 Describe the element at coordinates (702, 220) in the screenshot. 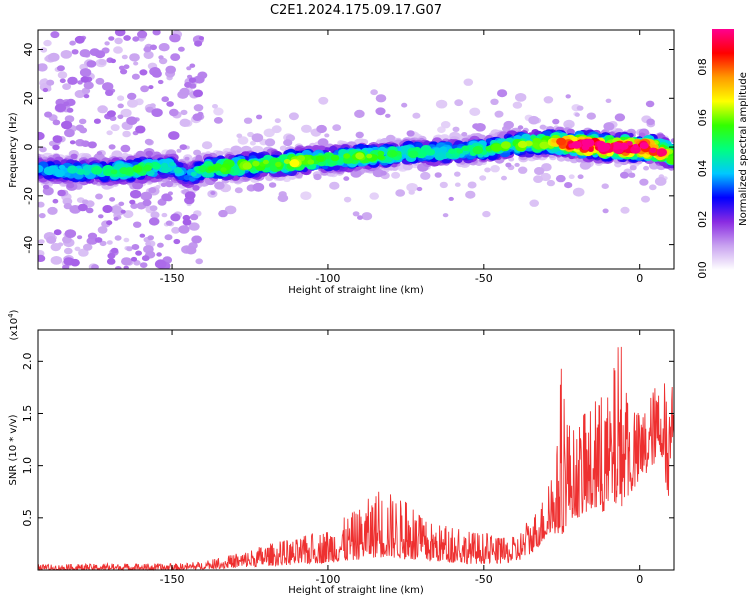

I see `colorbar-tick-label: 0.2` at that location.